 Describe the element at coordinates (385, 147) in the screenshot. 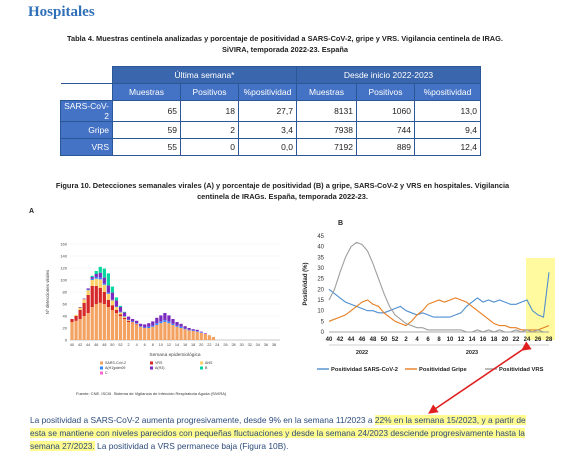

I see `table-cell: 889` at that location.